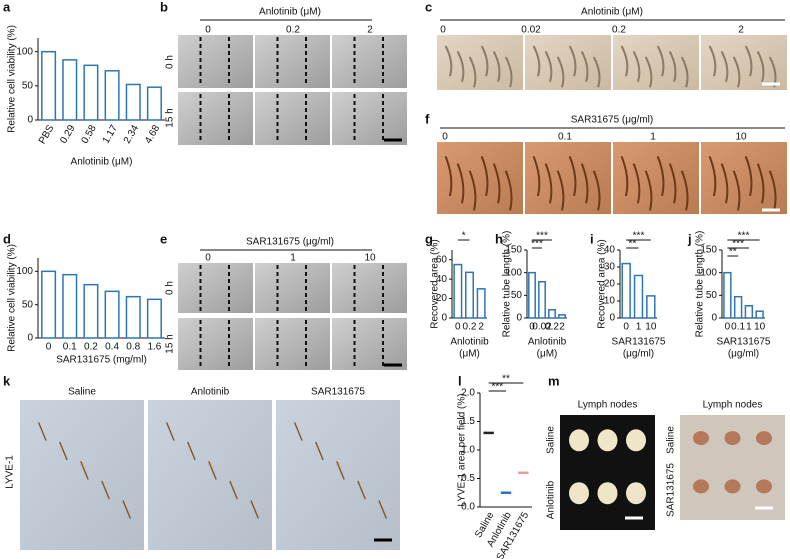 The width and height of the screenshot is (790, 559). What do you see at coordinates (689, 238) in the screenshot?
I see `panel-letter: j` at bounding box center [689, 238].